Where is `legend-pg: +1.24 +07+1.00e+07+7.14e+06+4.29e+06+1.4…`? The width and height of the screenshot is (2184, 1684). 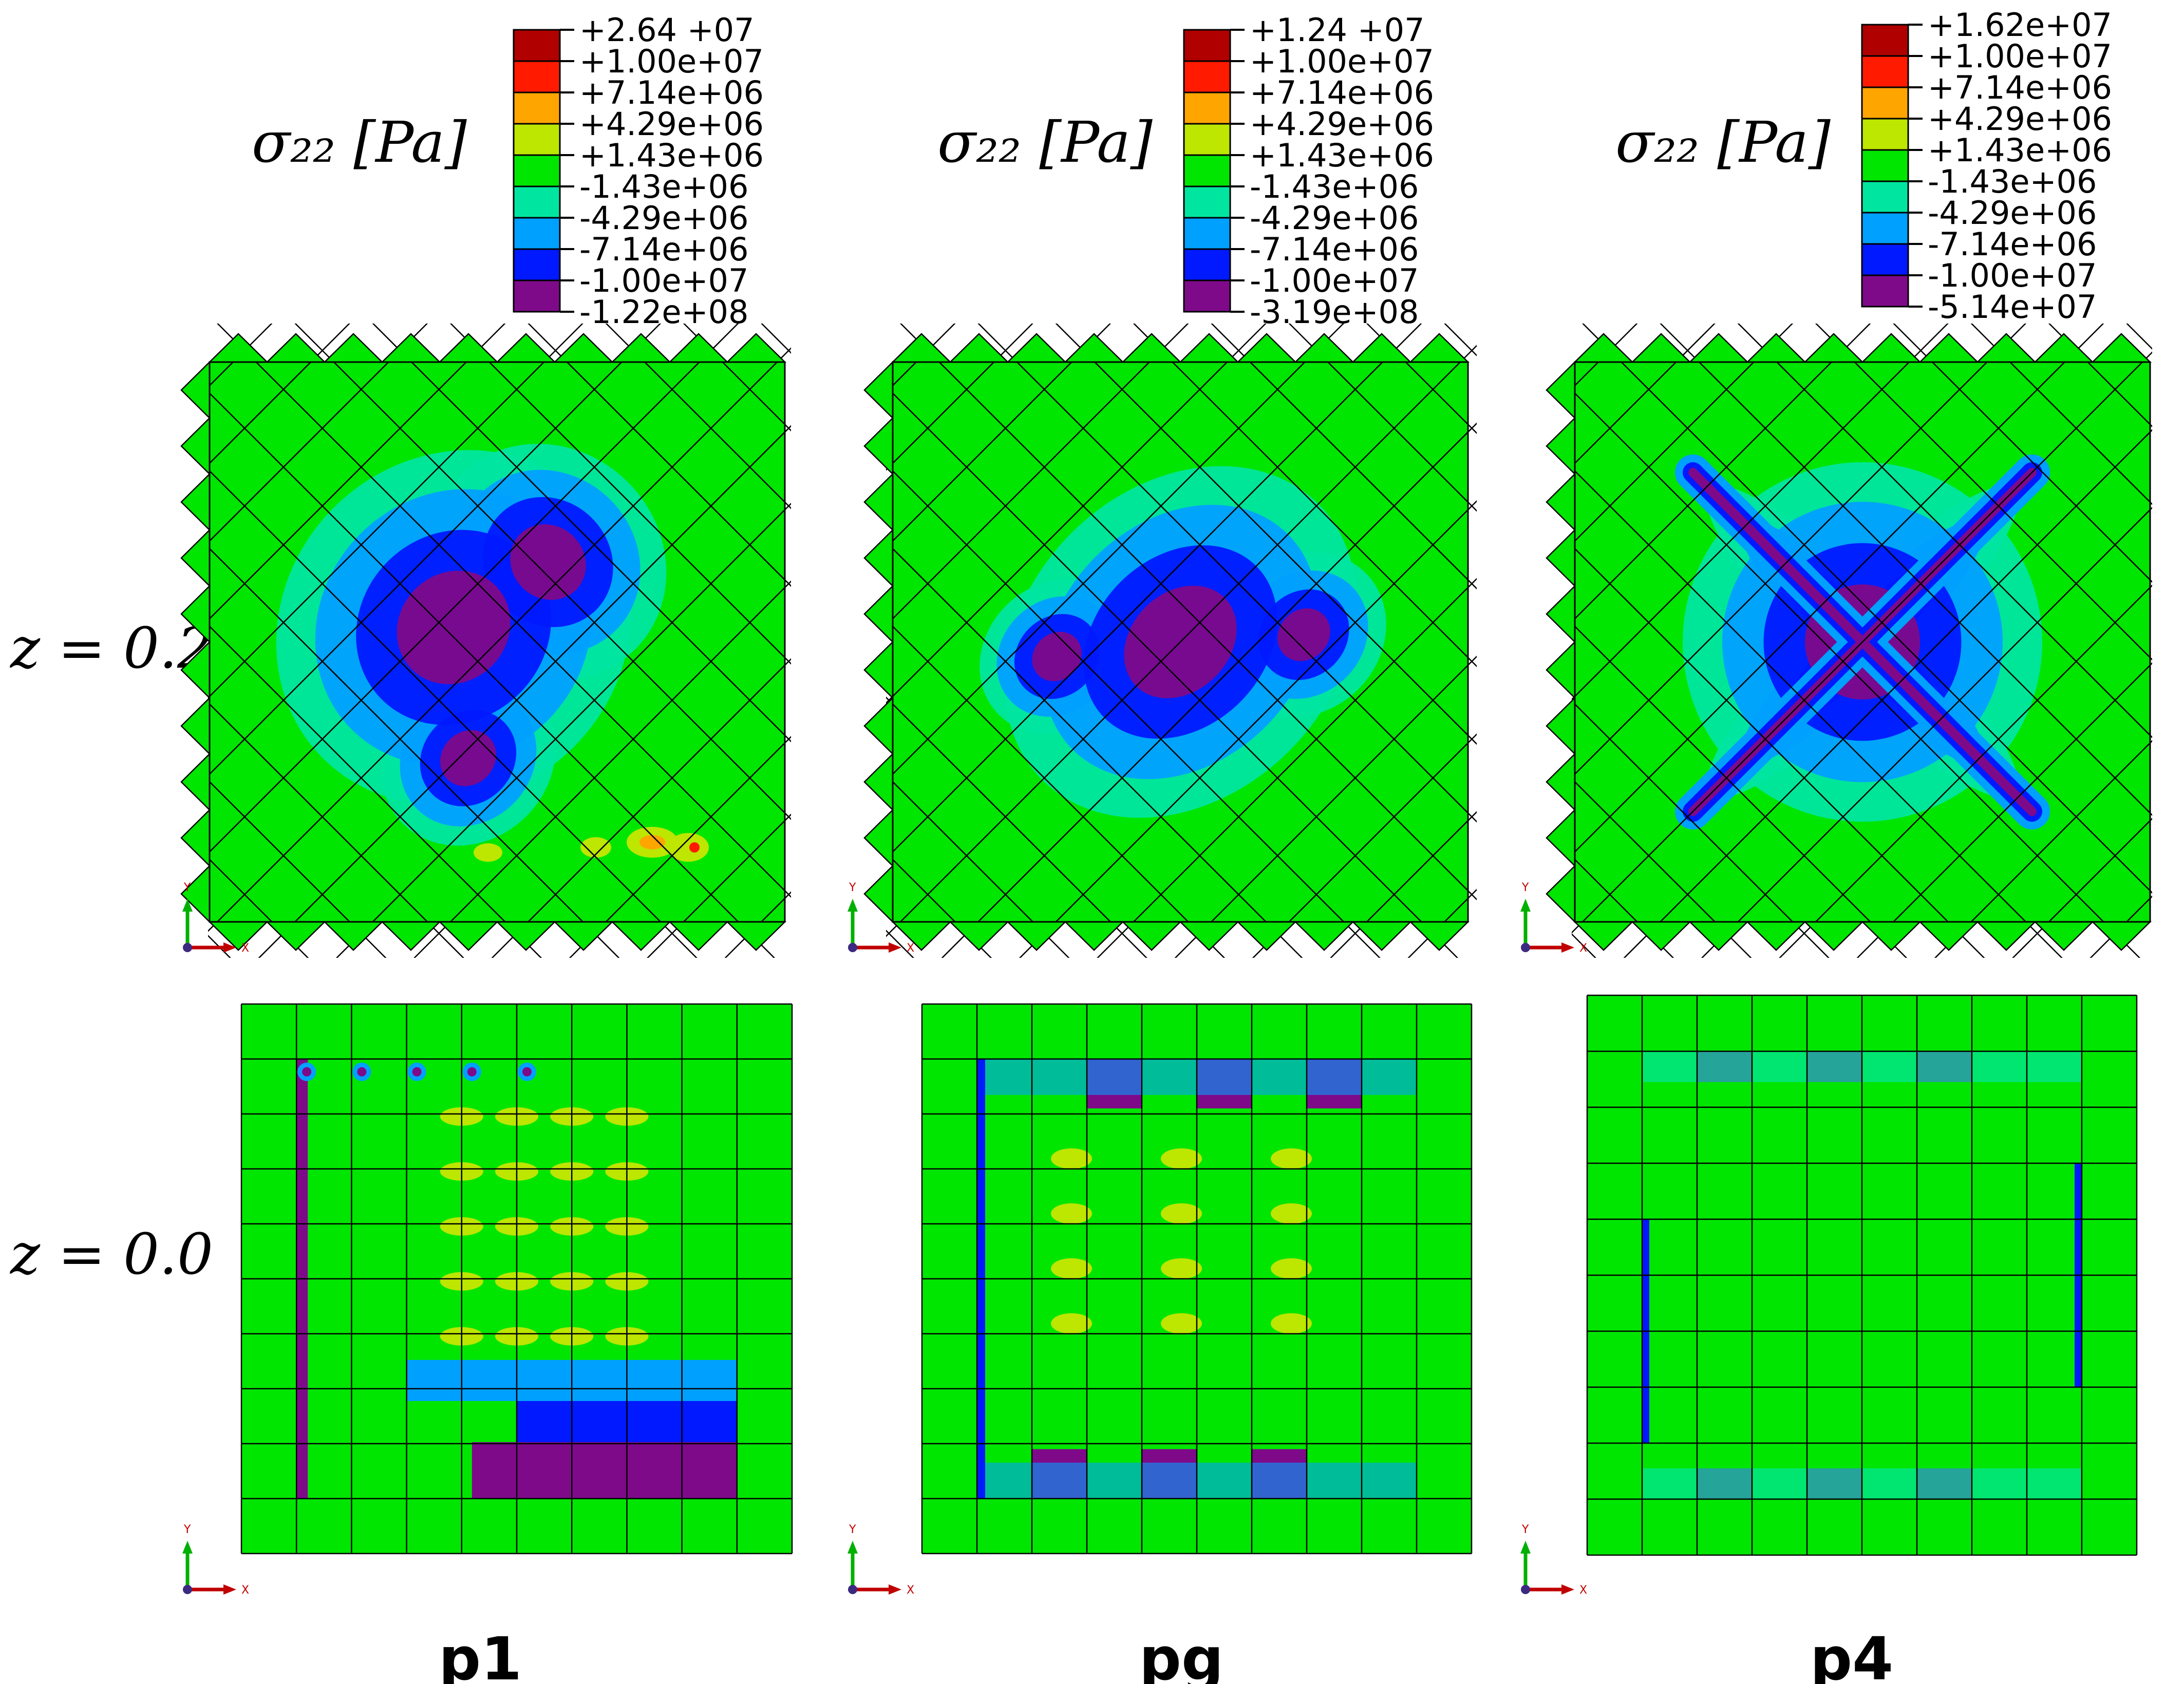
legend-pg: +1.24 +07+1.00e+07+7.14e+06+4.29e+06+1.4… is located at coordinates (1308, 171).